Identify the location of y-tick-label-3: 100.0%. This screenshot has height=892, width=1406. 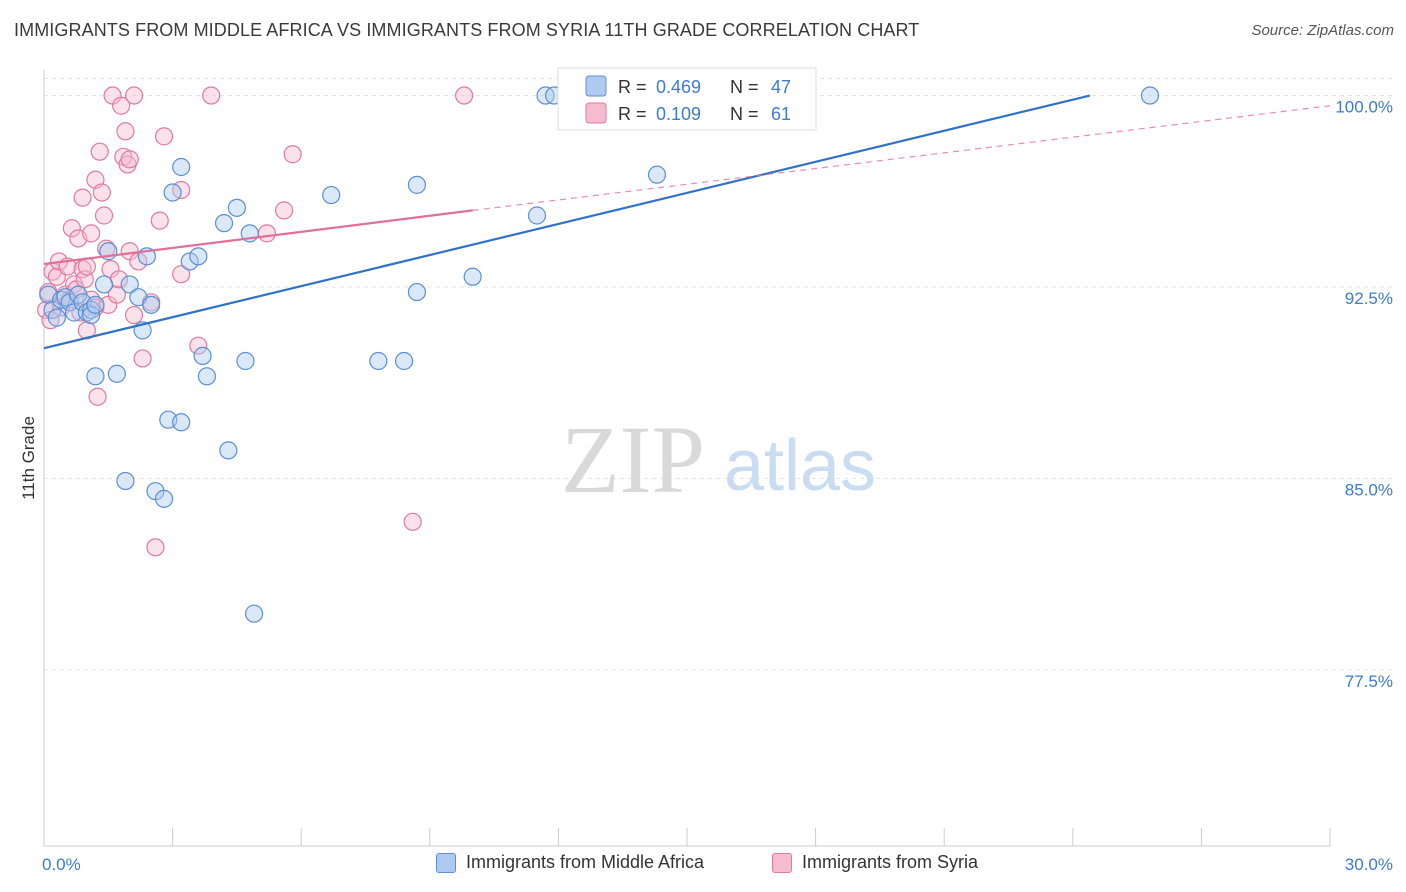
(1364, 107).